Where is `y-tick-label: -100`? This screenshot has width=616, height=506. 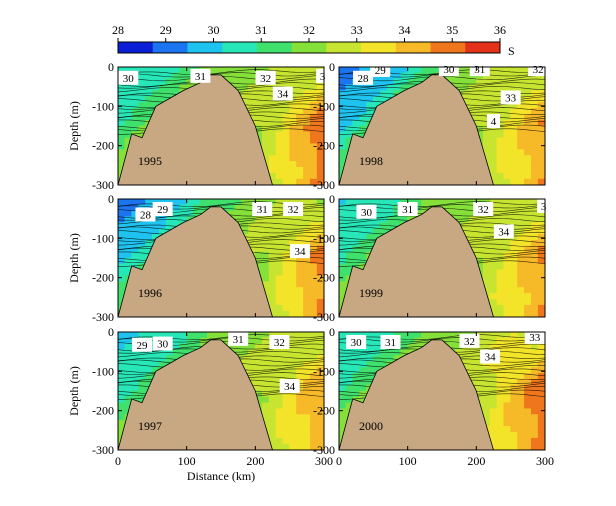 y-tick-label: -100 is located at coordinates (103, 371).